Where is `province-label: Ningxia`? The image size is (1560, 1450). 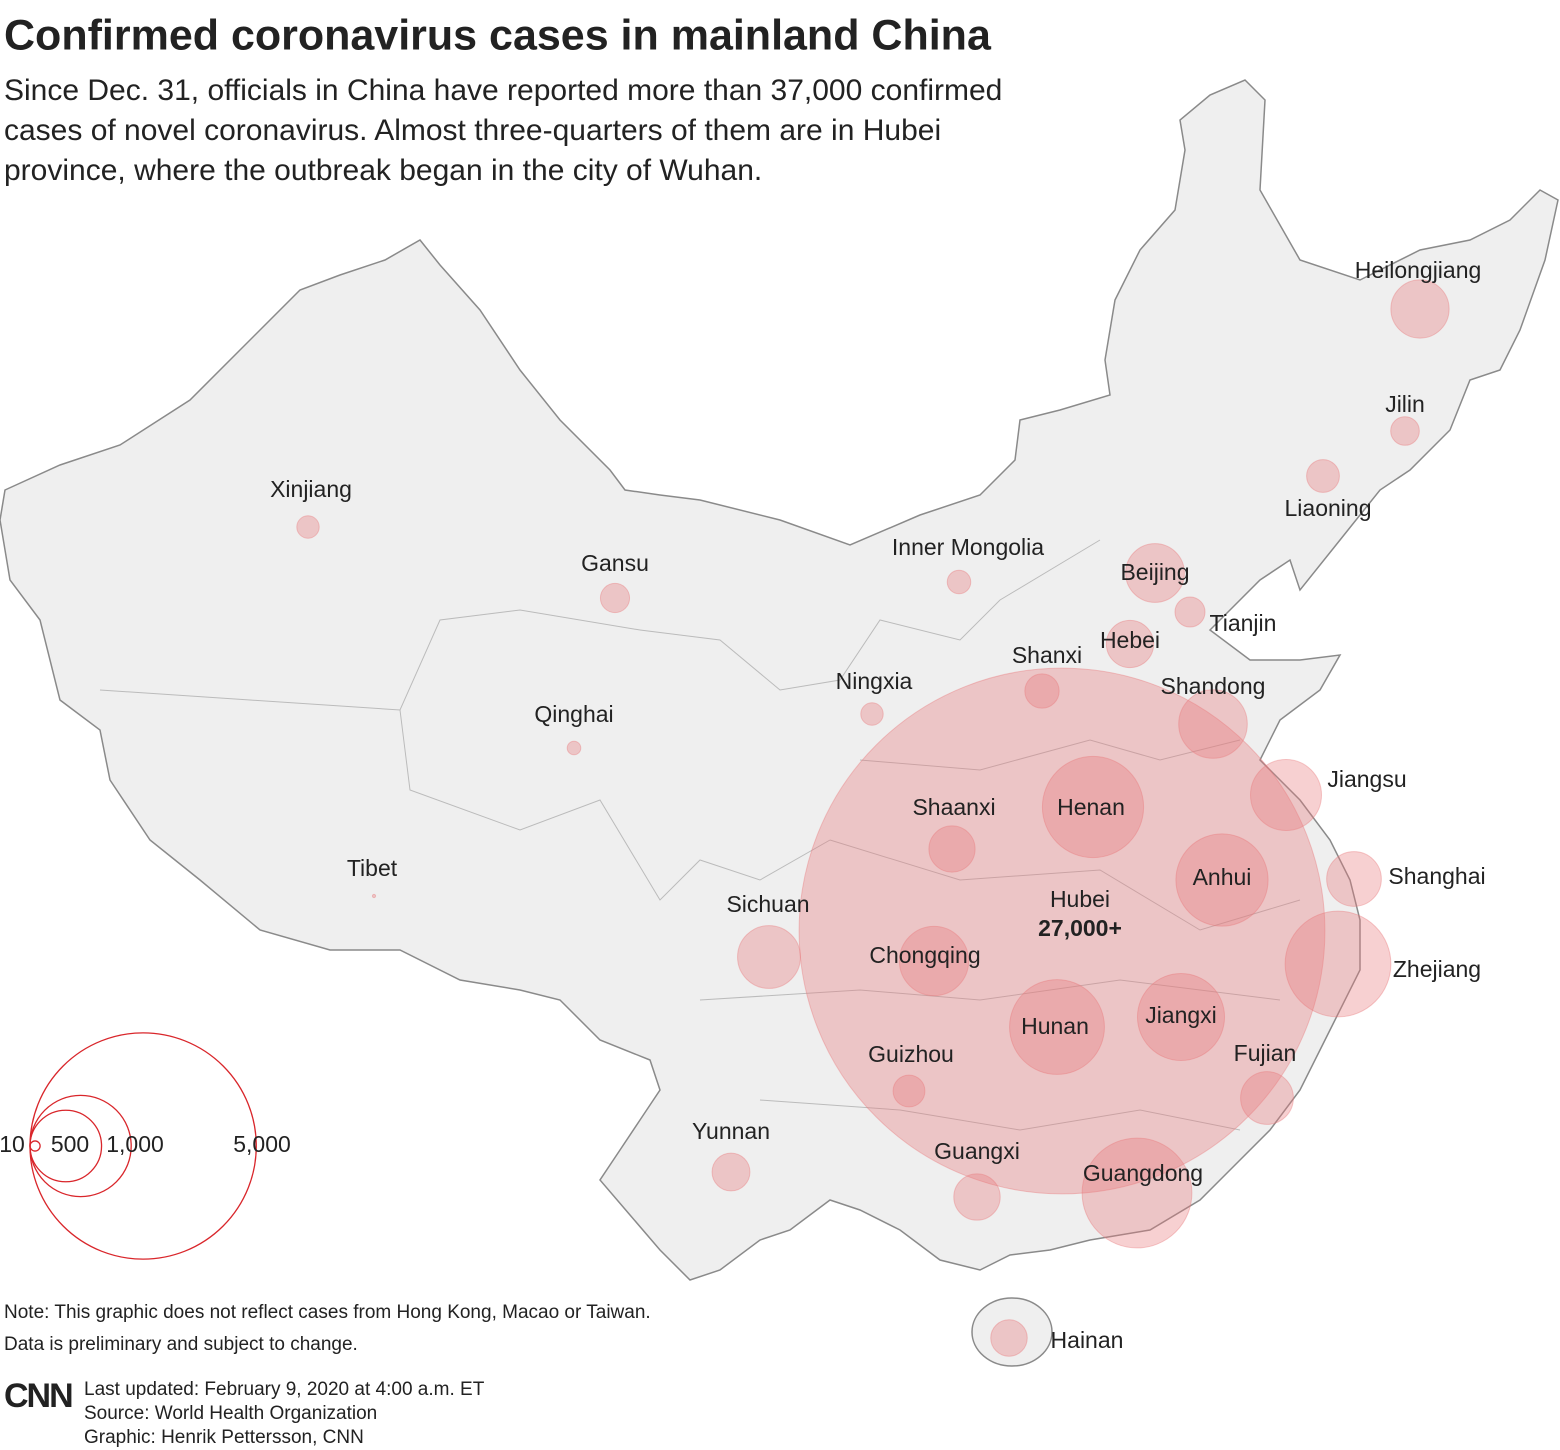 province-label: Ningxia is located at coordinates (874, 681).